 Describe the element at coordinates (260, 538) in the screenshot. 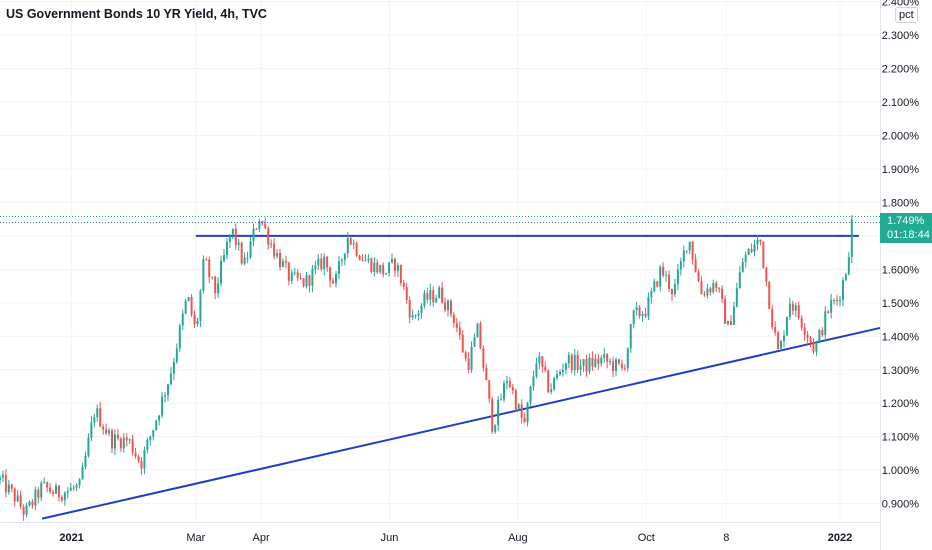

I see `x-tick-label: Apr` at that location.